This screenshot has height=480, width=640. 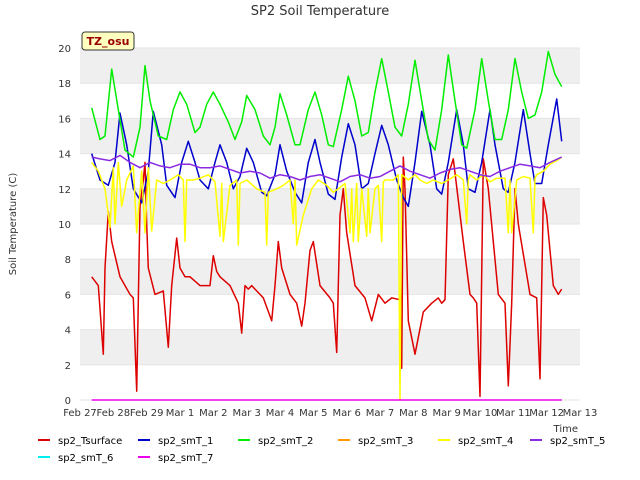 What do you see at coordinates (580, 413) in the screenshot?
I see `x-tick-label: Mar 13` at bounding box center [580, 413].